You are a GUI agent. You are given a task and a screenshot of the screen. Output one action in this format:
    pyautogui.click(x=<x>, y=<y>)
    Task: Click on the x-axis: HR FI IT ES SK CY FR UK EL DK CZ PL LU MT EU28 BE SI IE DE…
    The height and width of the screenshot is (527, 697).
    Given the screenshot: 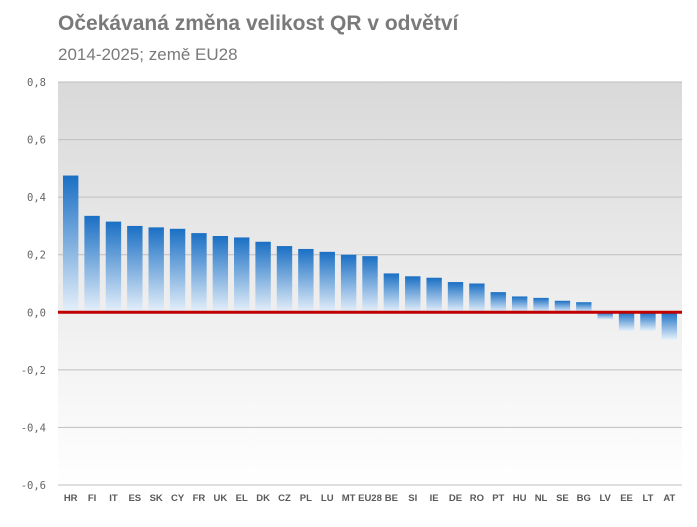 What is the action you would take?
    pyautogui.click(x=370, y=498)
    